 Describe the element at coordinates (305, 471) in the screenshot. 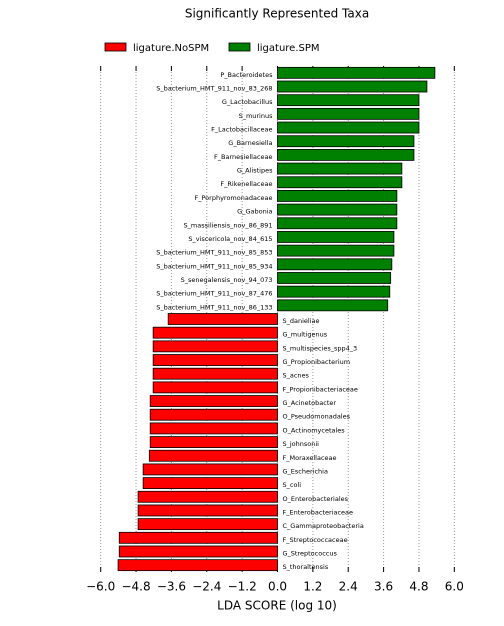

I see `category-label: G_Escherichia` at that location.